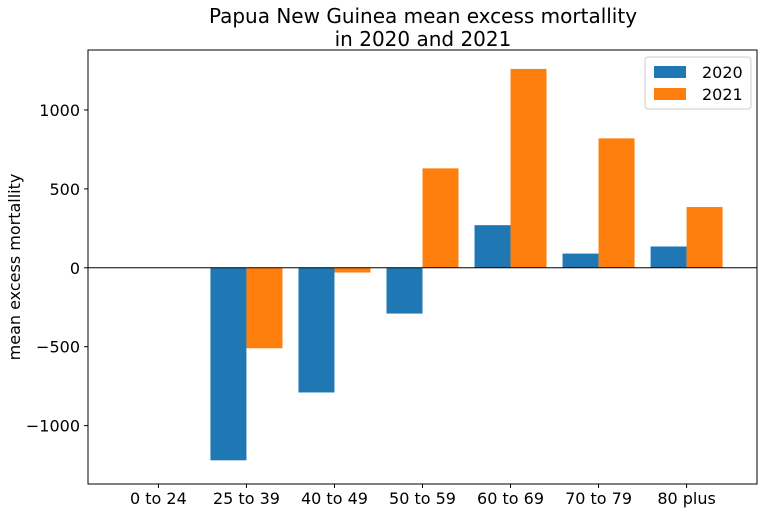 Image resolution: width=763 pixels, height=514 pixels. Describe the element at coordinates (57, 268) in the screenshot. I see `y-axis: −1000 −500 0 500 1000` at that location.